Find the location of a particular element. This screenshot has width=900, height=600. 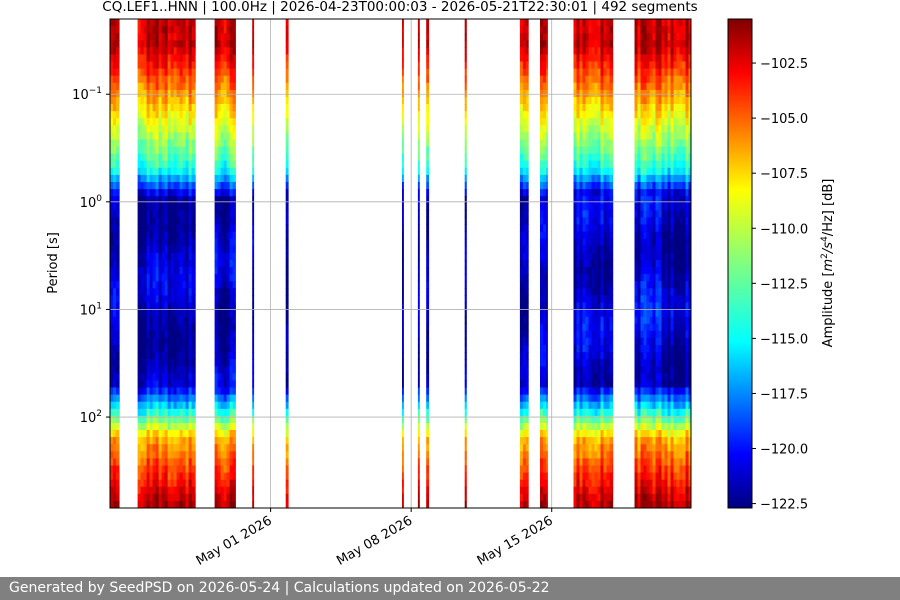

data-segment is located at coordinates (403, 263).